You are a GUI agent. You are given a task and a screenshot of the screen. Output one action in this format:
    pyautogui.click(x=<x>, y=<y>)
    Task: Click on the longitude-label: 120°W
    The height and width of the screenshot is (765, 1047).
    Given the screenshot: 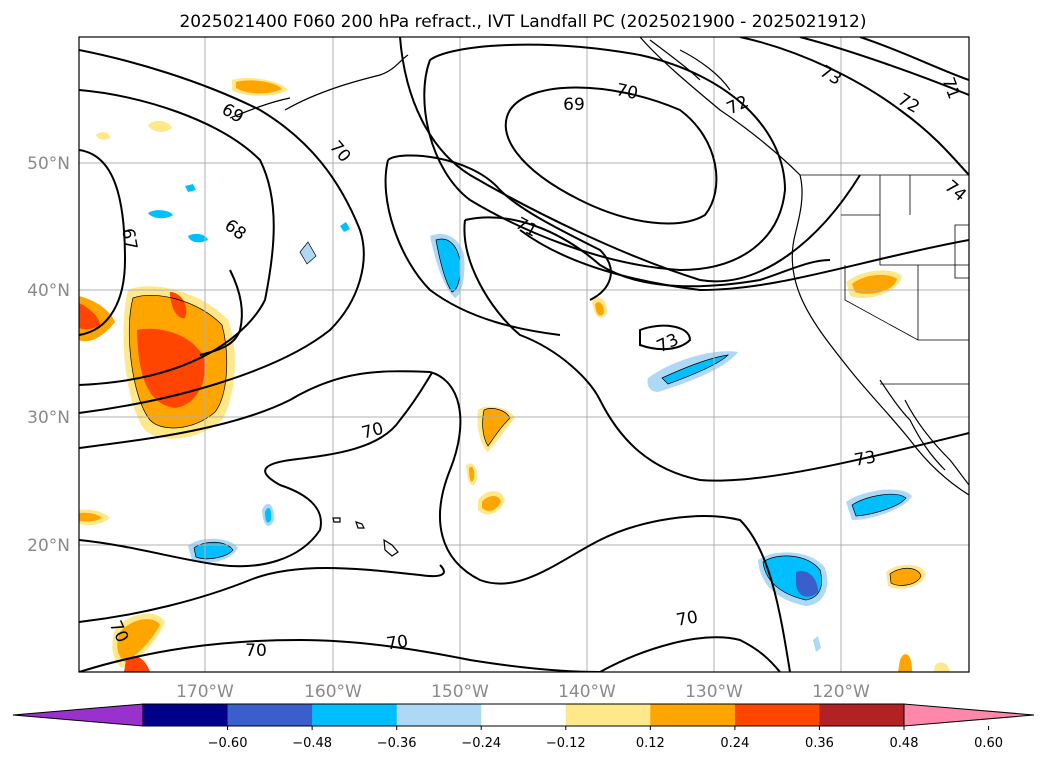 What is the action you would take?
    pyautogui.click(x=841, y=692)
    